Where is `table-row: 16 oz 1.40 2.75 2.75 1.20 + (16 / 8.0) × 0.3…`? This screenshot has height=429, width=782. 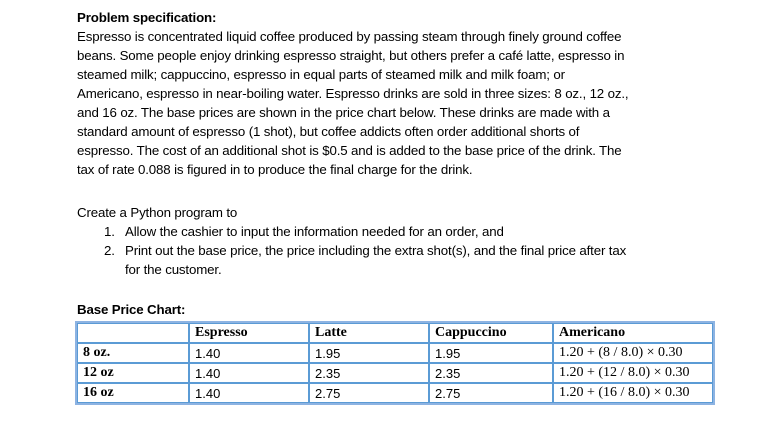
table-row: 16 oz 1.40 2.75 2.75 1.20 + (16 / 8.0) × 0.3… is located at coordinates (395, 393).